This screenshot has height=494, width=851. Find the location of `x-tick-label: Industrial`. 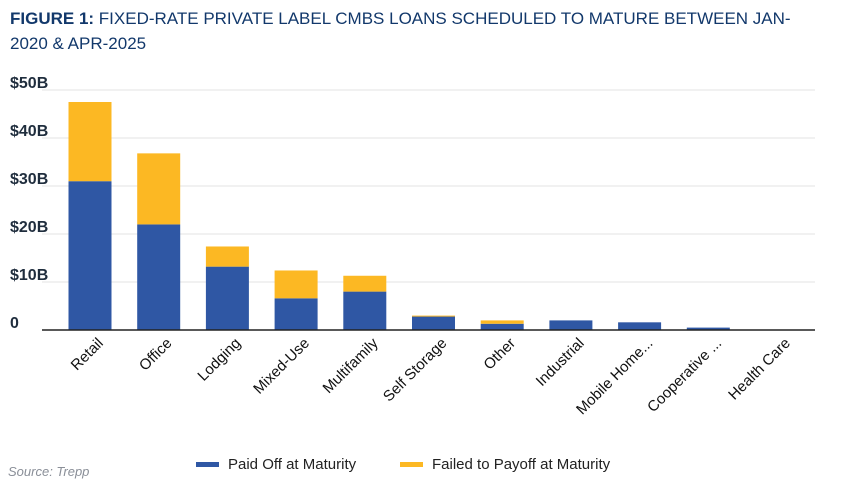

x-tick-label: Industrial is located at coordinates (560, 362).